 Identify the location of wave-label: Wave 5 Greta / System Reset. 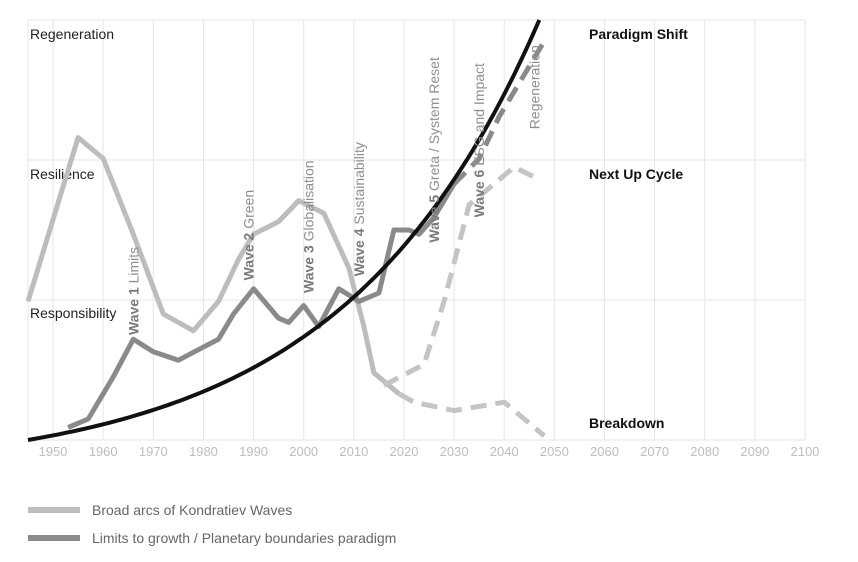
(434, 150).